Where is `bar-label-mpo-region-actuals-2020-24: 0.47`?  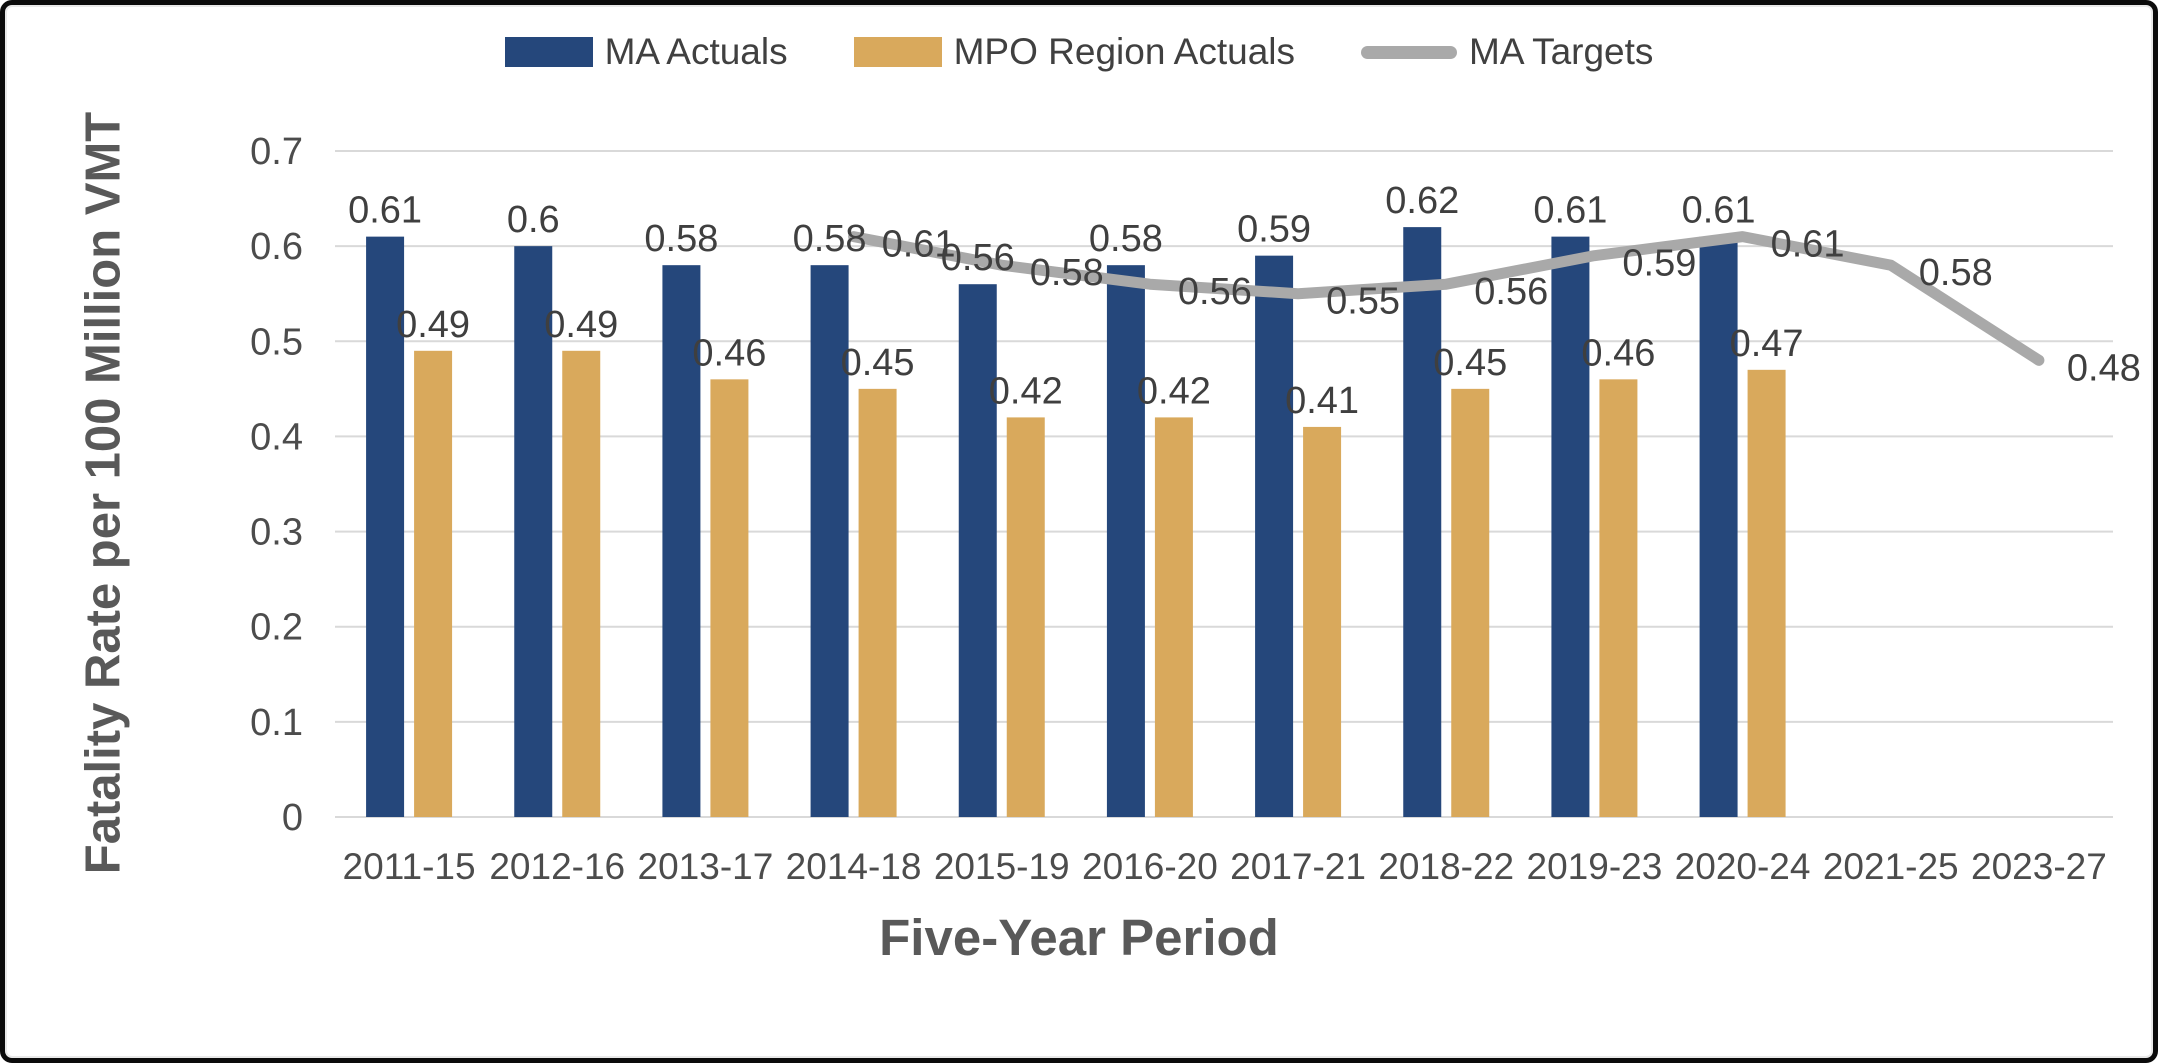 bar-label-mpo-region-actuals-2020-24: 0.47 is located at coordinates (1767, 344).